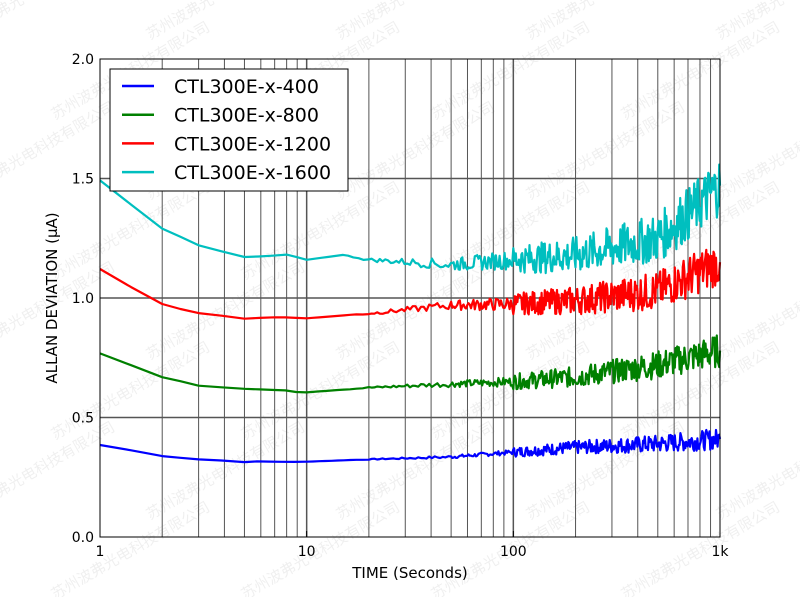  What do you see at coordinates (720, 552) in the screenshot?
I see `x-tick-label: 1k` at bounding box center [720, 552].